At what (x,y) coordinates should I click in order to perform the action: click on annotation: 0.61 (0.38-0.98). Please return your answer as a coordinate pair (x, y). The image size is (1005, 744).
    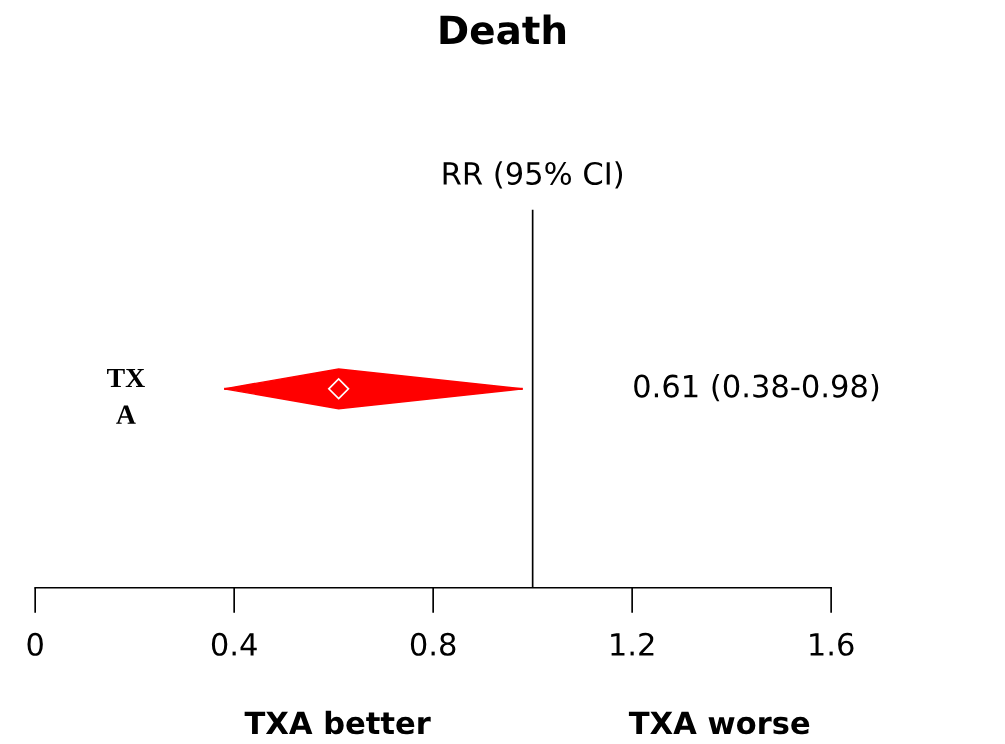
    Looking at the image, I should click on (756, 388).